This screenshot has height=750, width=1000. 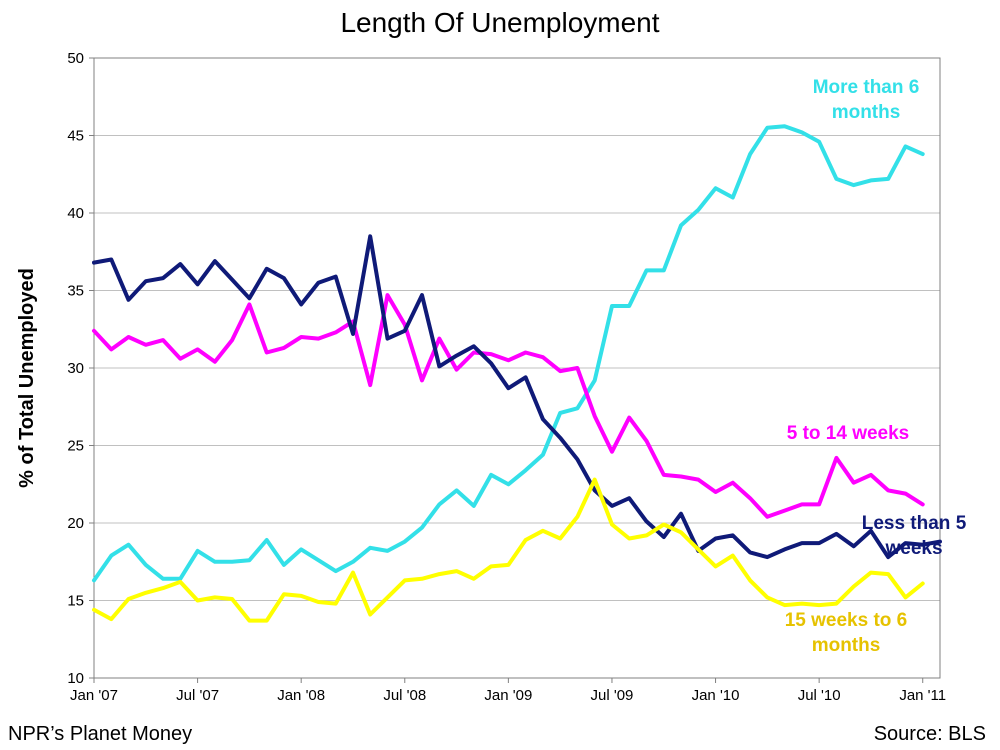 What do you see at coordinates (846, 620) in the screenshot?
I see `series-annotation: 15 weeks to 6` at bounding box center [846, 620].